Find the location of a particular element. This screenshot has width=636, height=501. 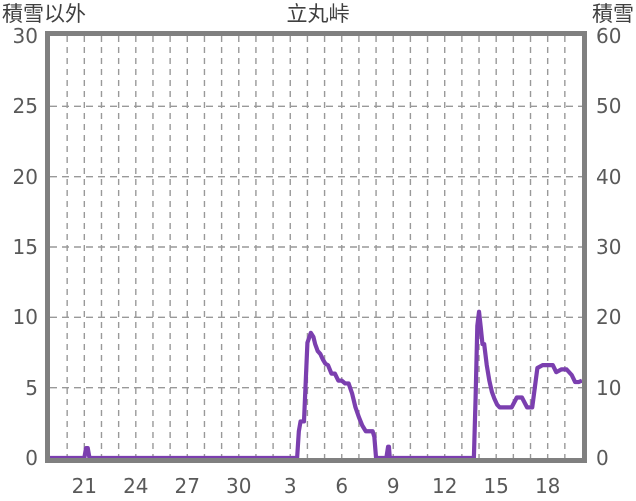

chart-title: 立丸峠 is located at coordinates (318, 14).